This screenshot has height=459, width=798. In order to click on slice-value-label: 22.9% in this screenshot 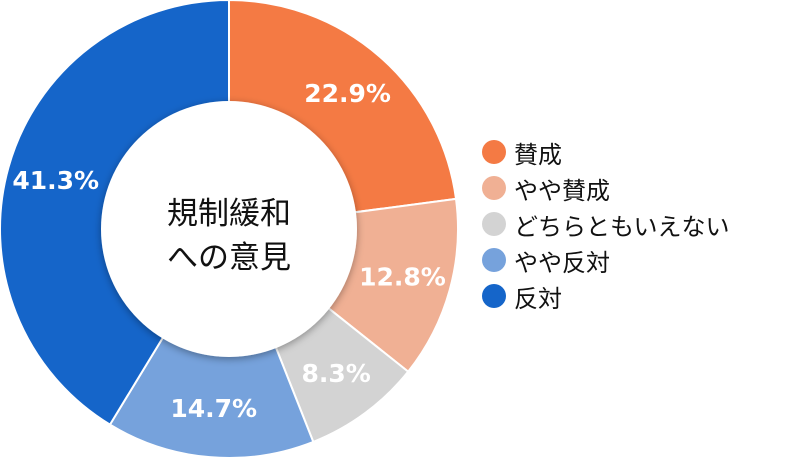, I will do `click(347, 93)`.